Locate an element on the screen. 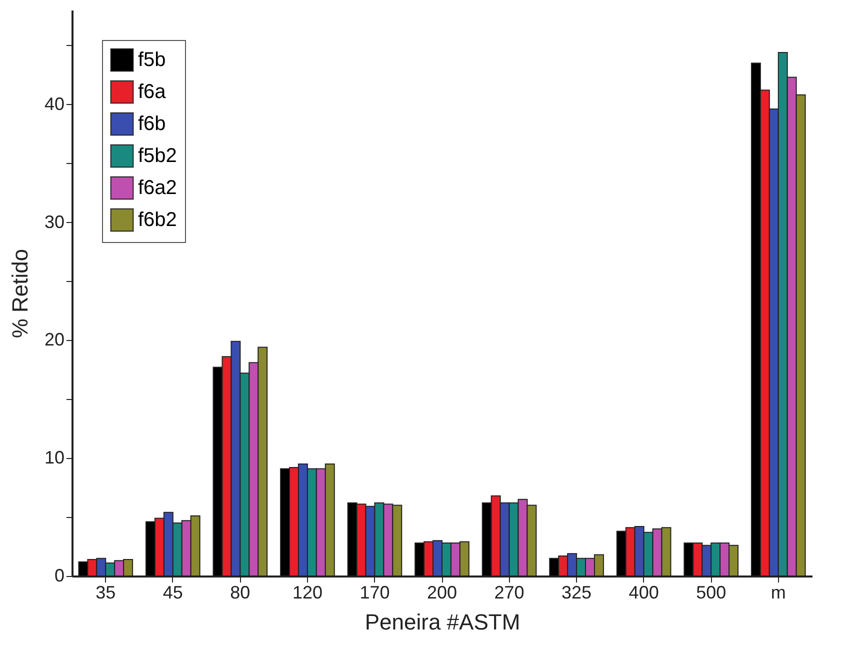 The width and height of the screenshot is (851, 668). x-tick-label: m is located at coordinates (778, 592).